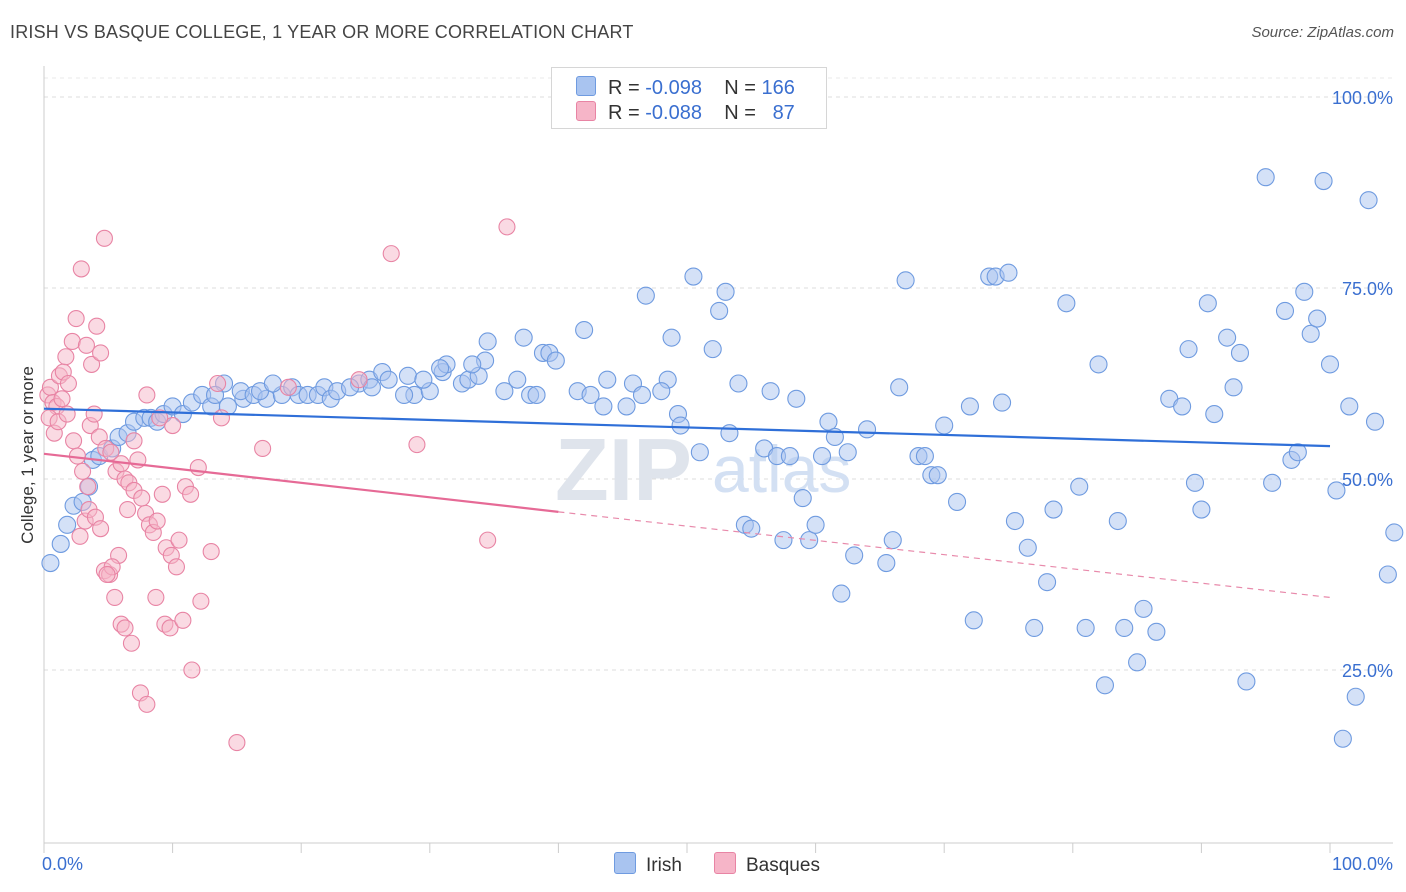 The height and width of the screenshot is (892, 1406). What do you see at coordinates (648, 864) in the screenshot?
I see `bottom-legend-irish: Irish` at bounding box center [648, 864].